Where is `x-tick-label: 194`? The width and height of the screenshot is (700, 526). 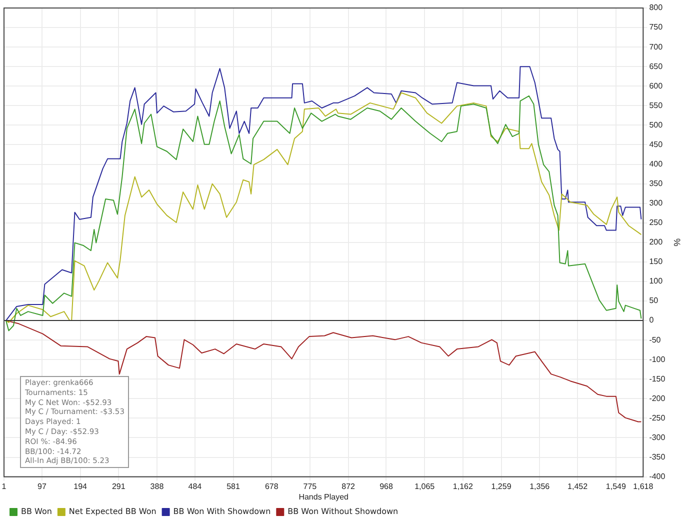
x-tick-label: 194 is located at coordinates (81, 486).